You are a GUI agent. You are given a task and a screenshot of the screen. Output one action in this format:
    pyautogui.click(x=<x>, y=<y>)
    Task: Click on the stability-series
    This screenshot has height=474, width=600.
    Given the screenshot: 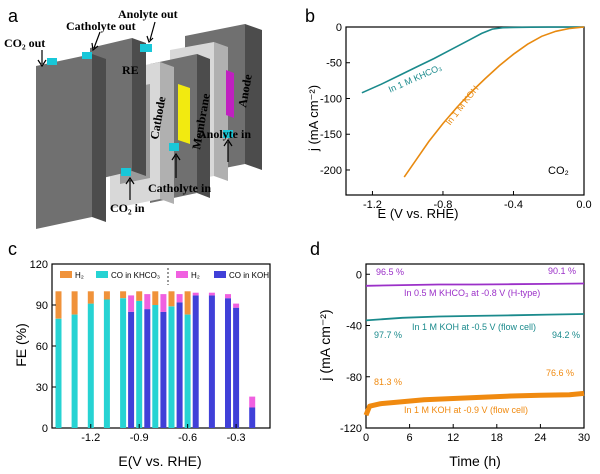 What is the action you would take?
    pyautogui.click(x=474, y=349)
    